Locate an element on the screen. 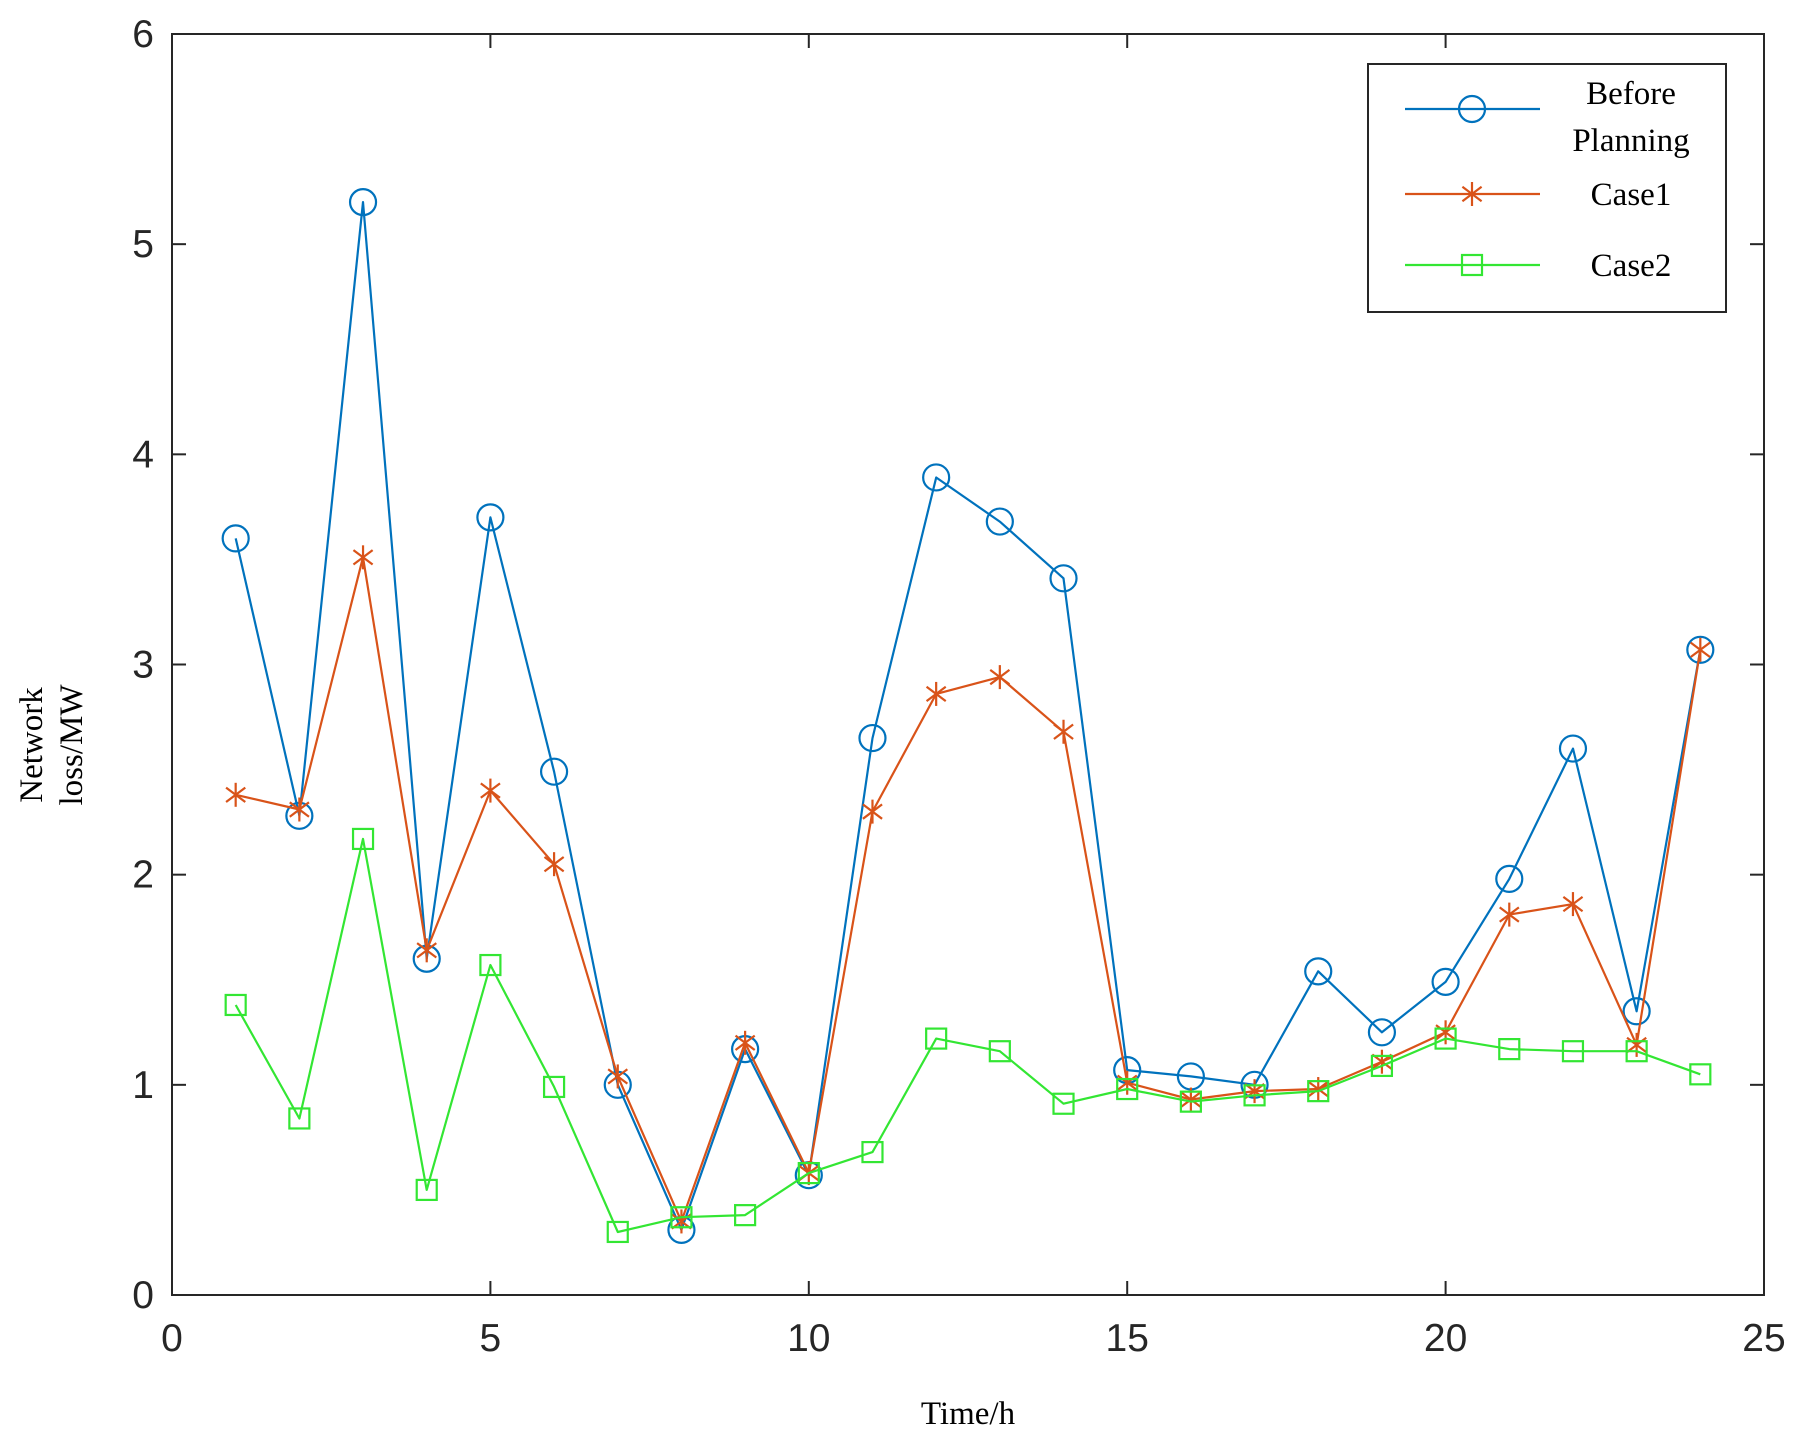 The height and width of the screenshot is (1438, 1800). legend-item-before-planning: Before Planning is located at coordinates (1547, 117).